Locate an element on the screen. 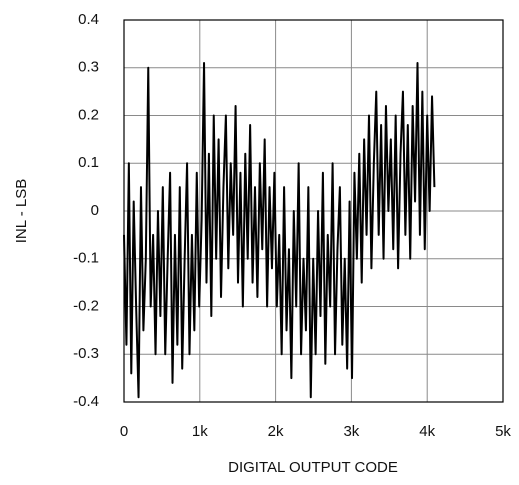  x-axis-label: DIGITAL OUTPUT CODE is located at coordinates (313, 467).